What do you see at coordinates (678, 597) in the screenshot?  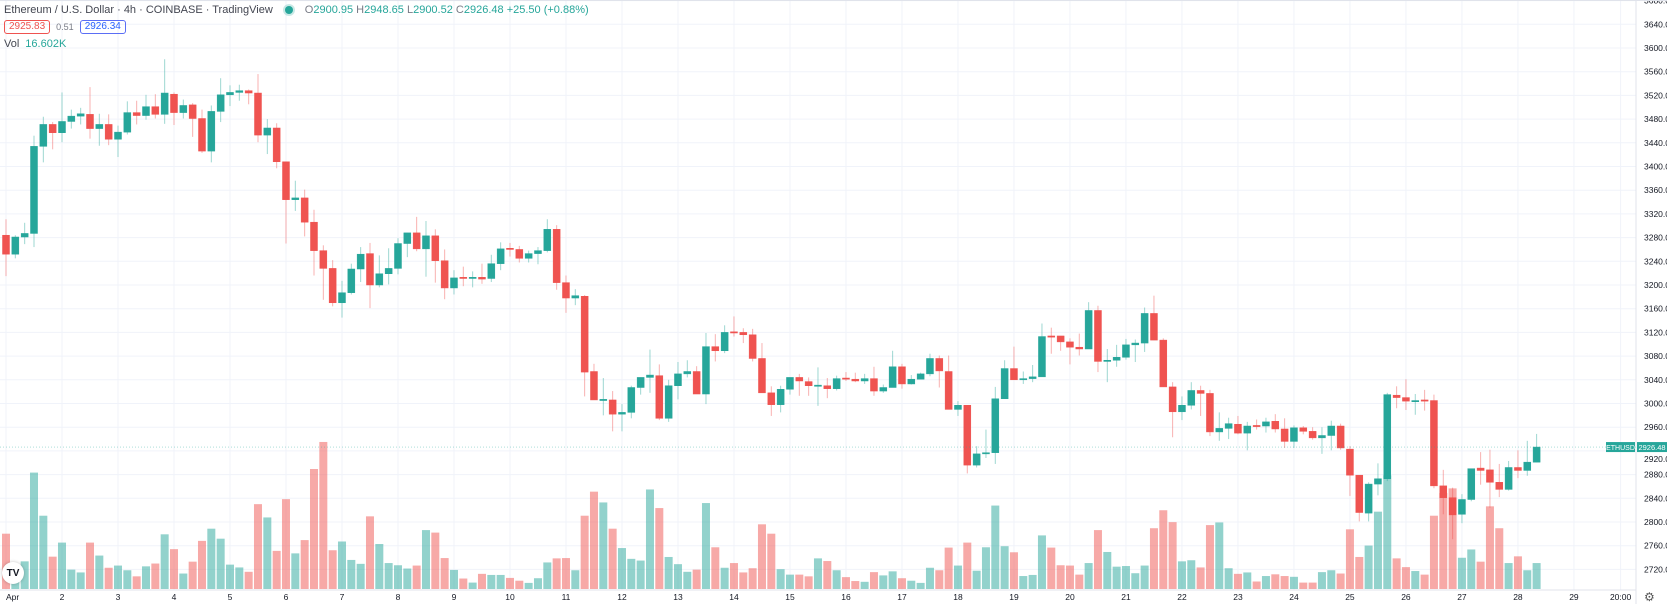 I see `x-tick-label: 13` at bounding box center [678, 597].